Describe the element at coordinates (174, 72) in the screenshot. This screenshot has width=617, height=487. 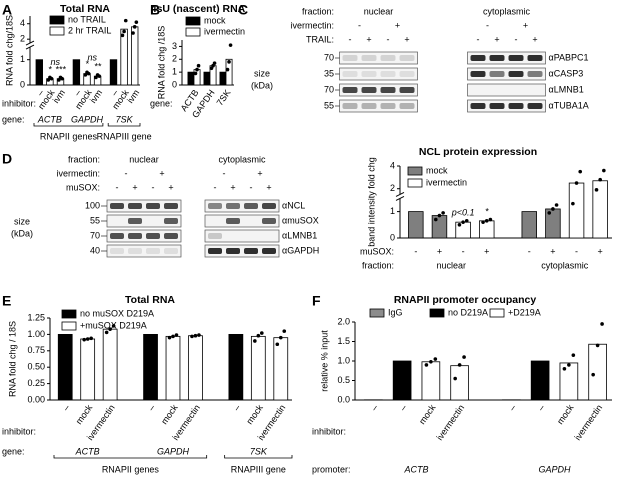
I see `y-tick-label: 1` at that location.